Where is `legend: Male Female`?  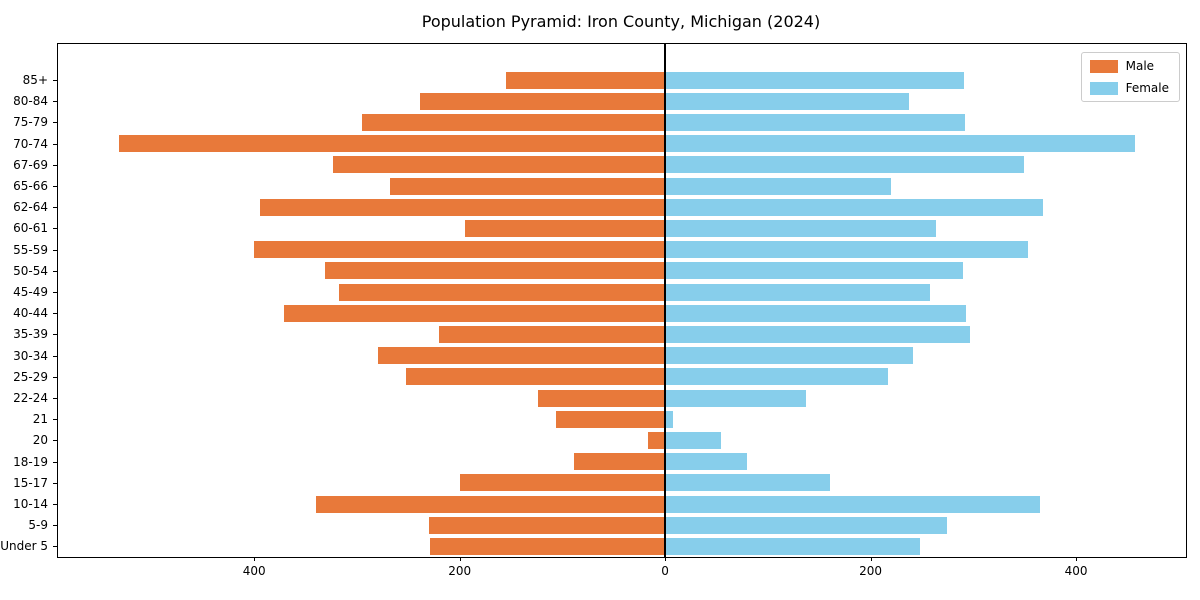 legend: Male Female is located at coordinates (1130, 77).